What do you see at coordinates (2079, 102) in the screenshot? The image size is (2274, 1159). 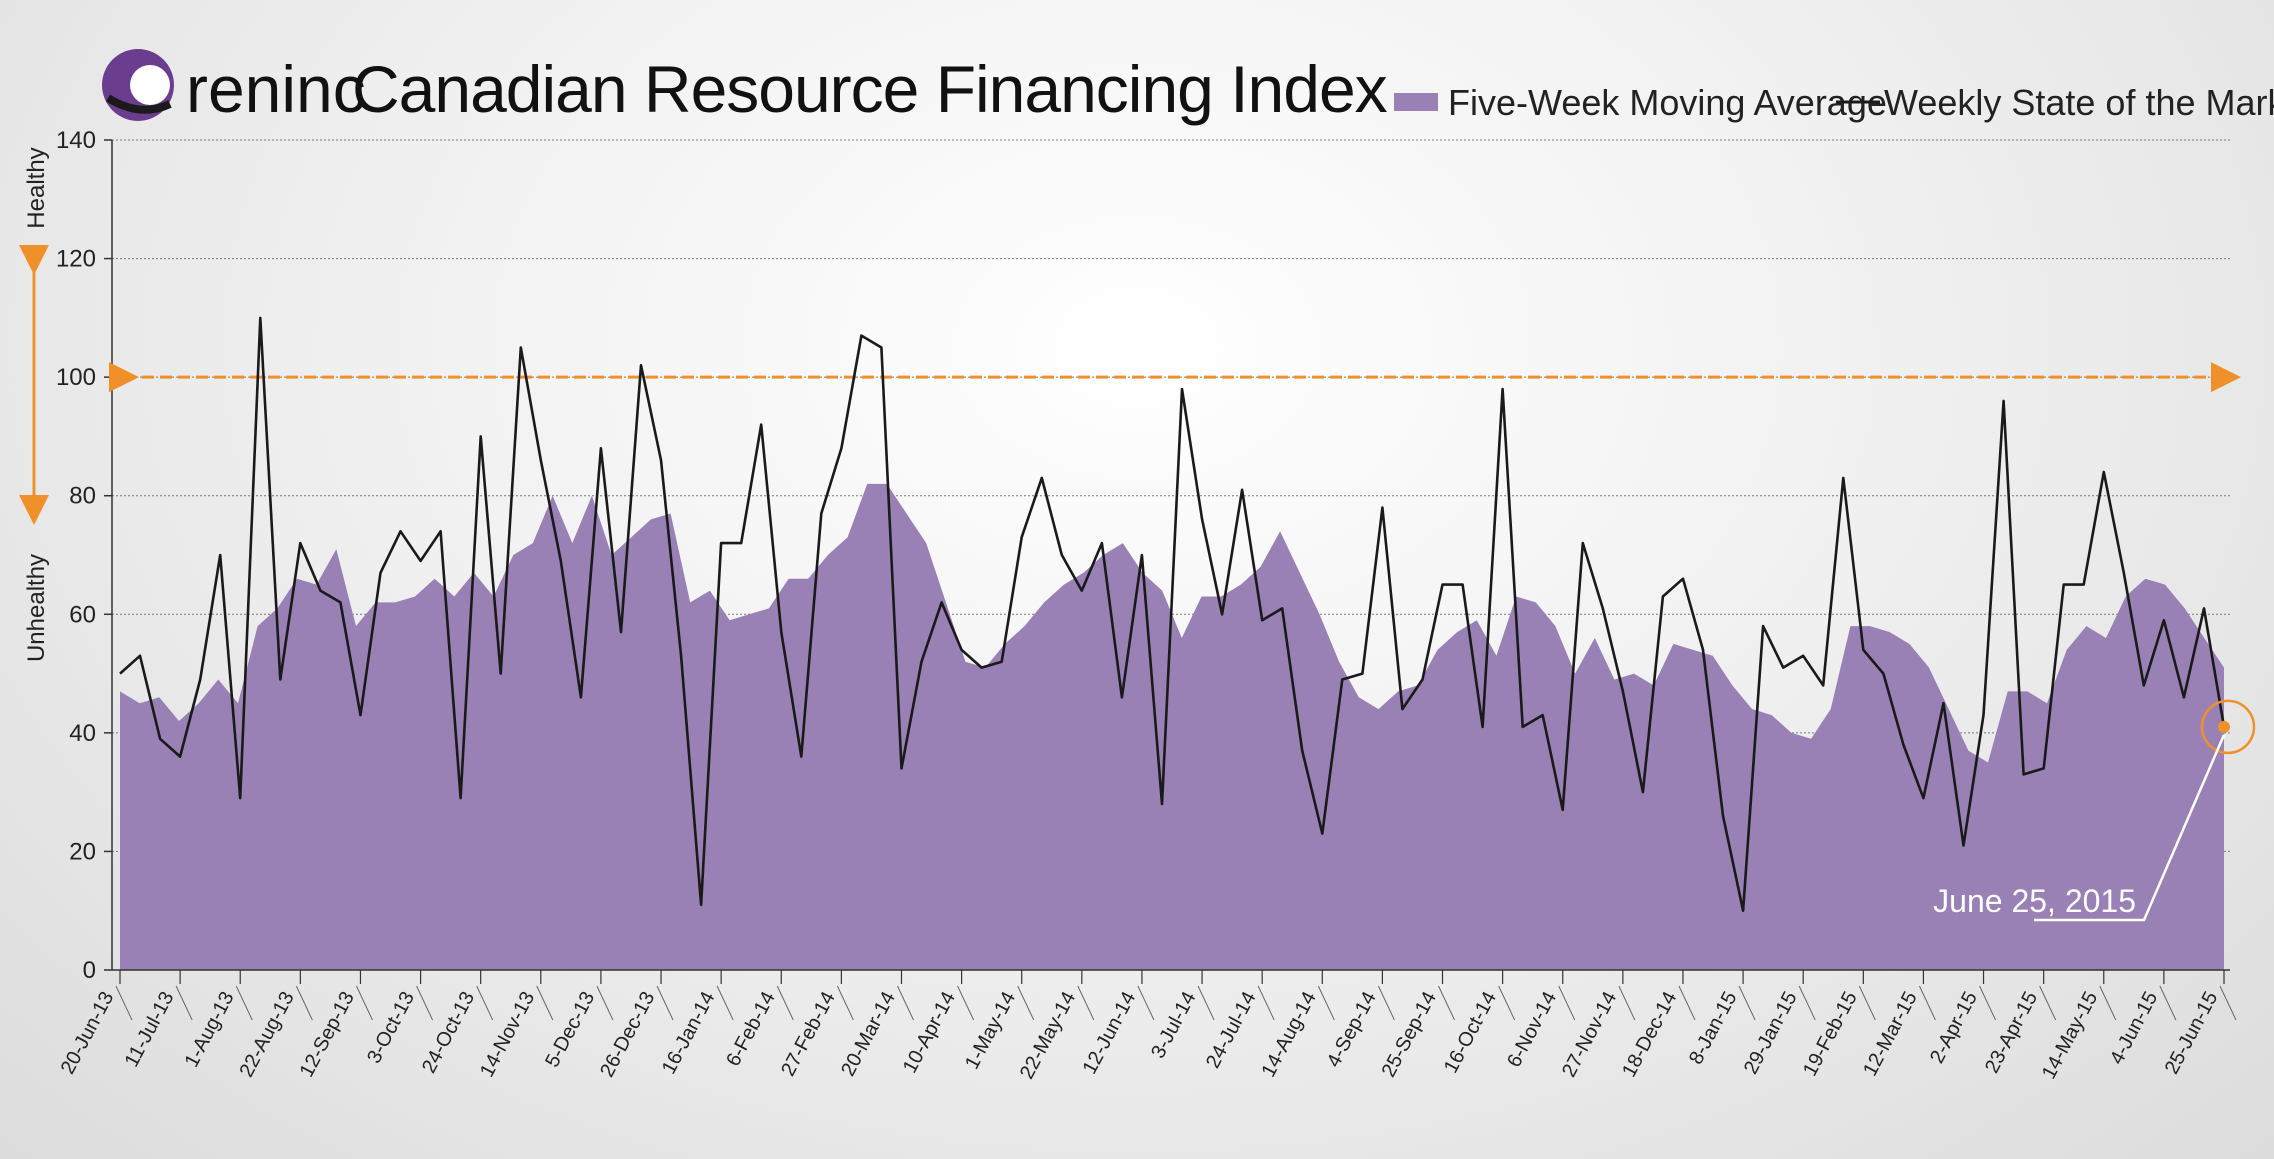 I see `legend-label-weekly: Weekly State of the Market` at bounding box center [2079, 102].